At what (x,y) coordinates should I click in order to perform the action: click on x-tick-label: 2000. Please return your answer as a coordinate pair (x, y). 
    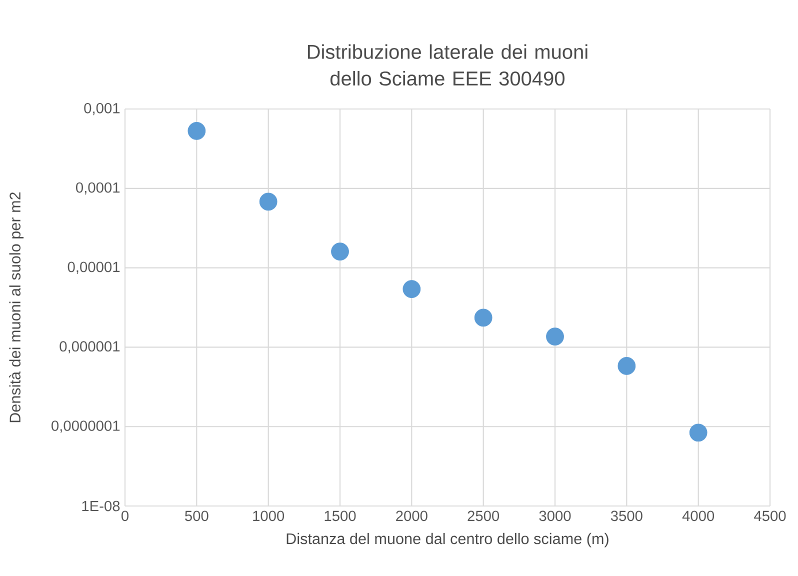
    Looking at the image, I should click on (412, 516).